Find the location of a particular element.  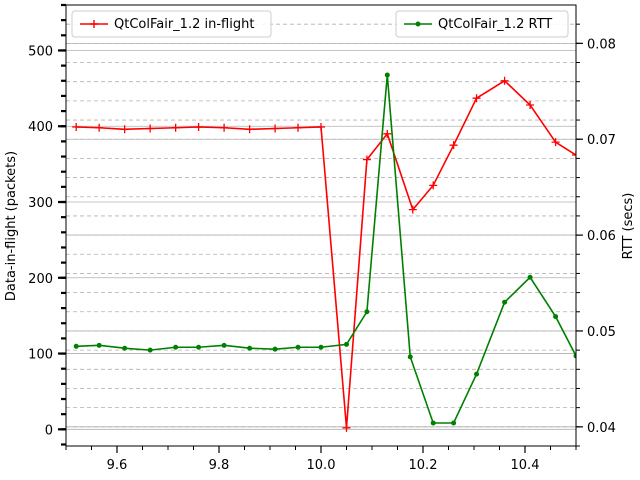

y-tick-label-left: 300 is located at coordinates (40, 203).